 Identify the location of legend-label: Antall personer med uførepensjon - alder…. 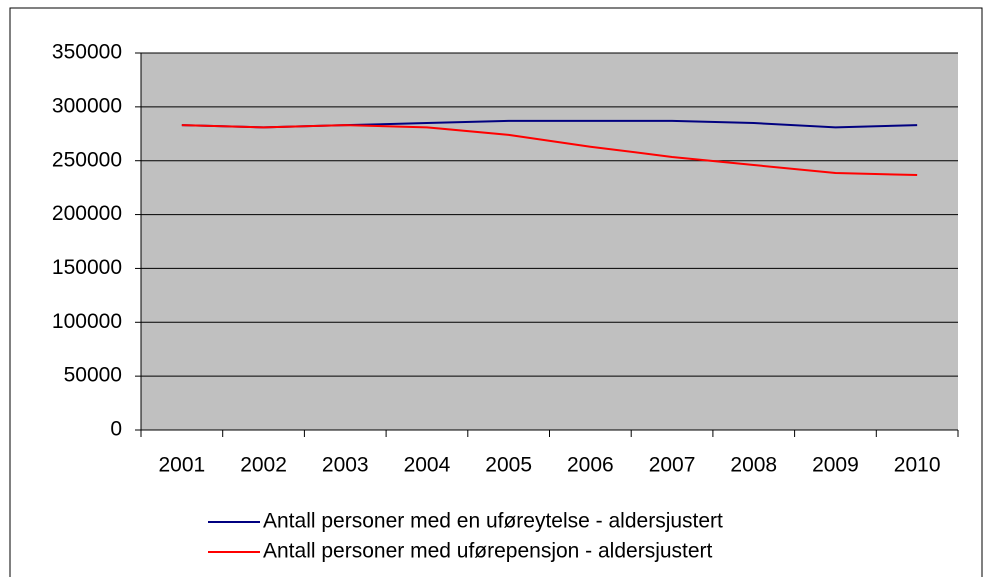
(488, 551).